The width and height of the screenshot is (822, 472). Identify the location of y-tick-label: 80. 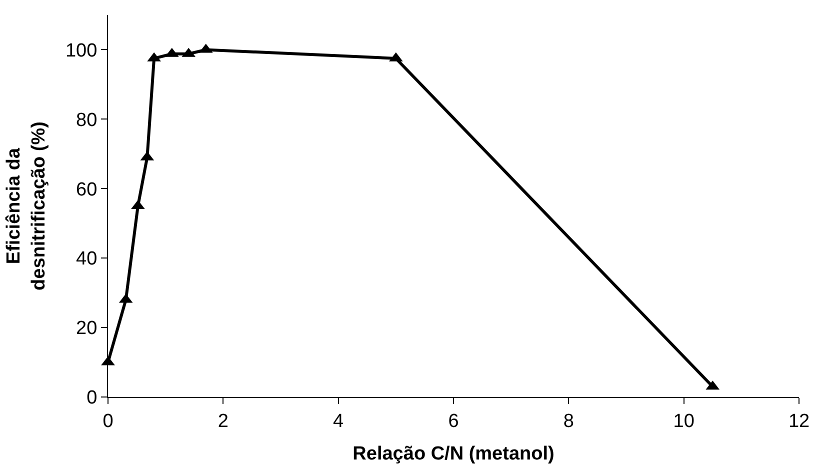
(87, 120).